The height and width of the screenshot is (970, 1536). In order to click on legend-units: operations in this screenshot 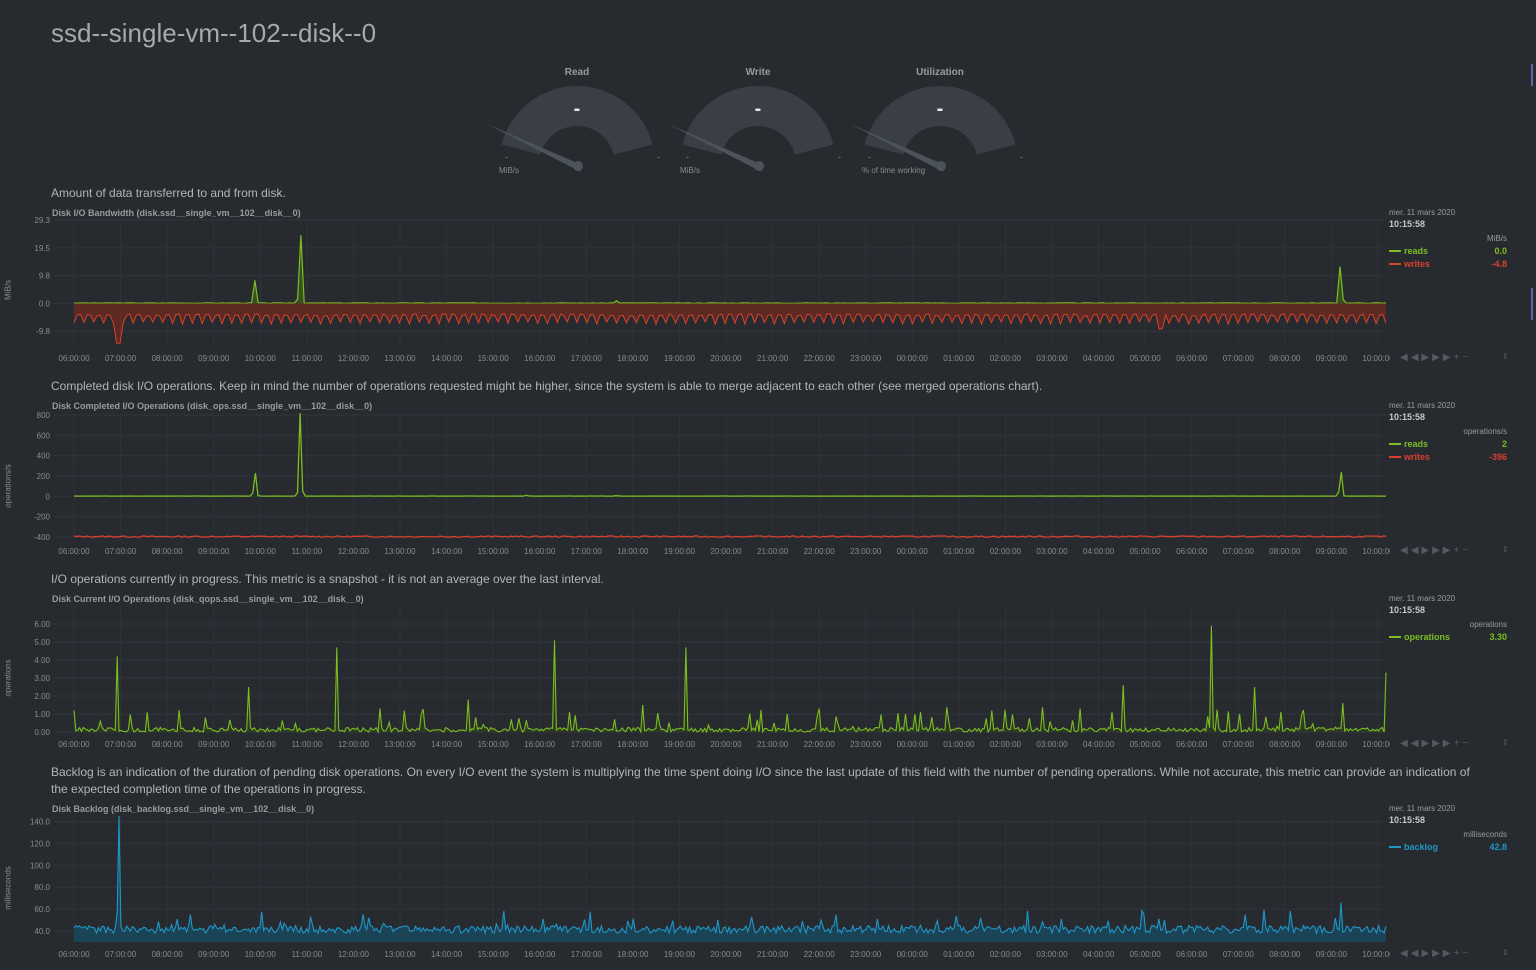, I will do `click(1488, 624)`.